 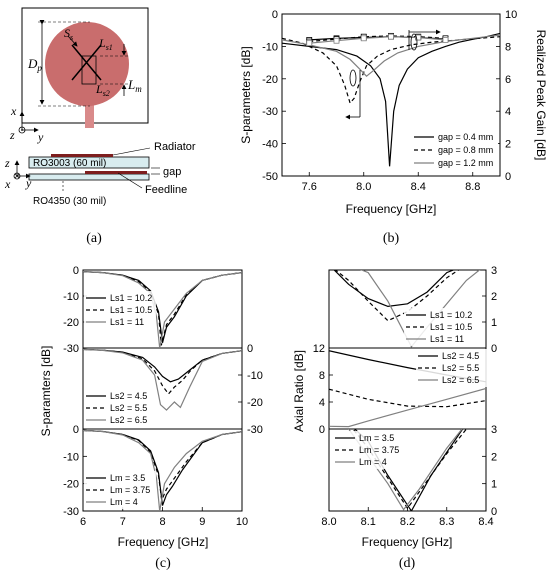 What do you see at coordinates (465, 137) in the screenshot?
I see `legend-label: gap = 0.4 mm` at bounding box center [465, 137].